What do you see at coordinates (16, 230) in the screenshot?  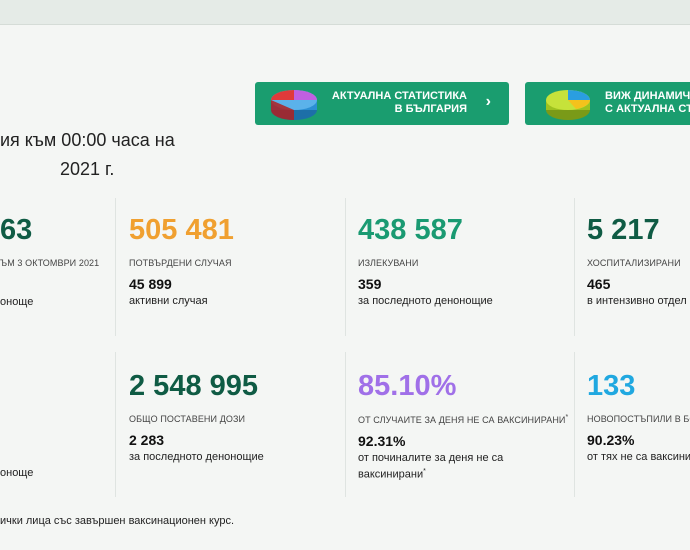 I see `stat-value: 63` at bounding box center [16, 230].